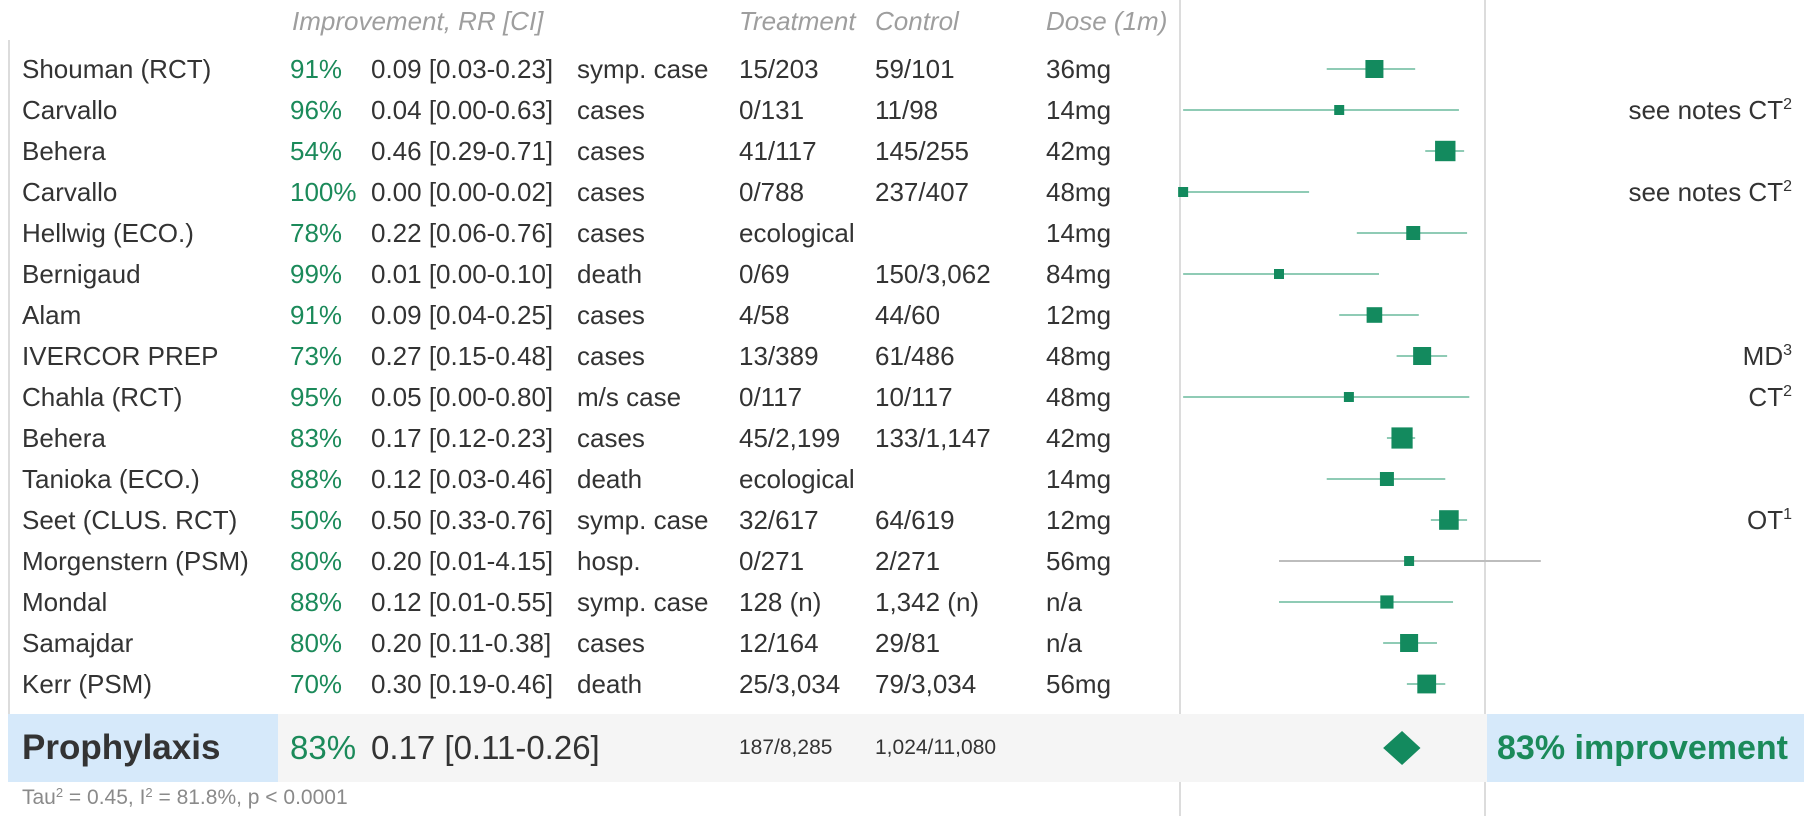  Describe the element at coordinates (1180, 408) in the screenshot. I see `reference-line` at that location.